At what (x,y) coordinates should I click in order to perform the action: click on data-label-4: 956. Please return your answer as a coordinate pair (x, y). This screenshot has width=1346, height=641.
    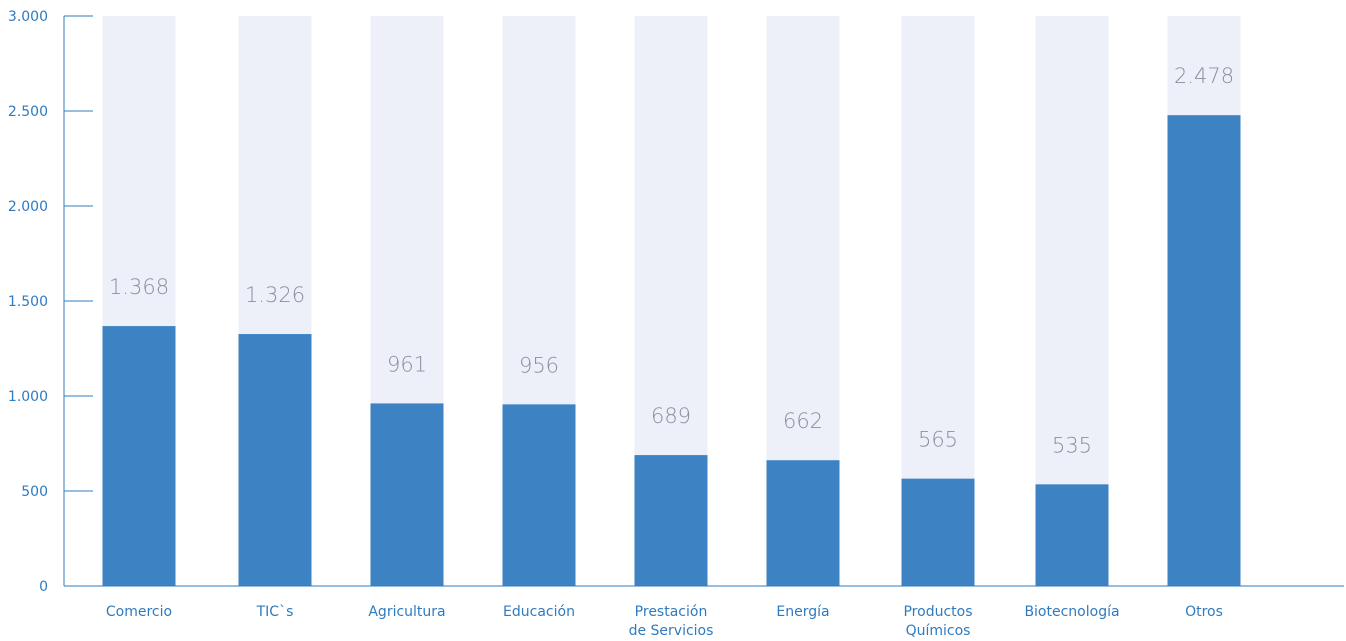
    Looking at the image, I should click on (539, 365).